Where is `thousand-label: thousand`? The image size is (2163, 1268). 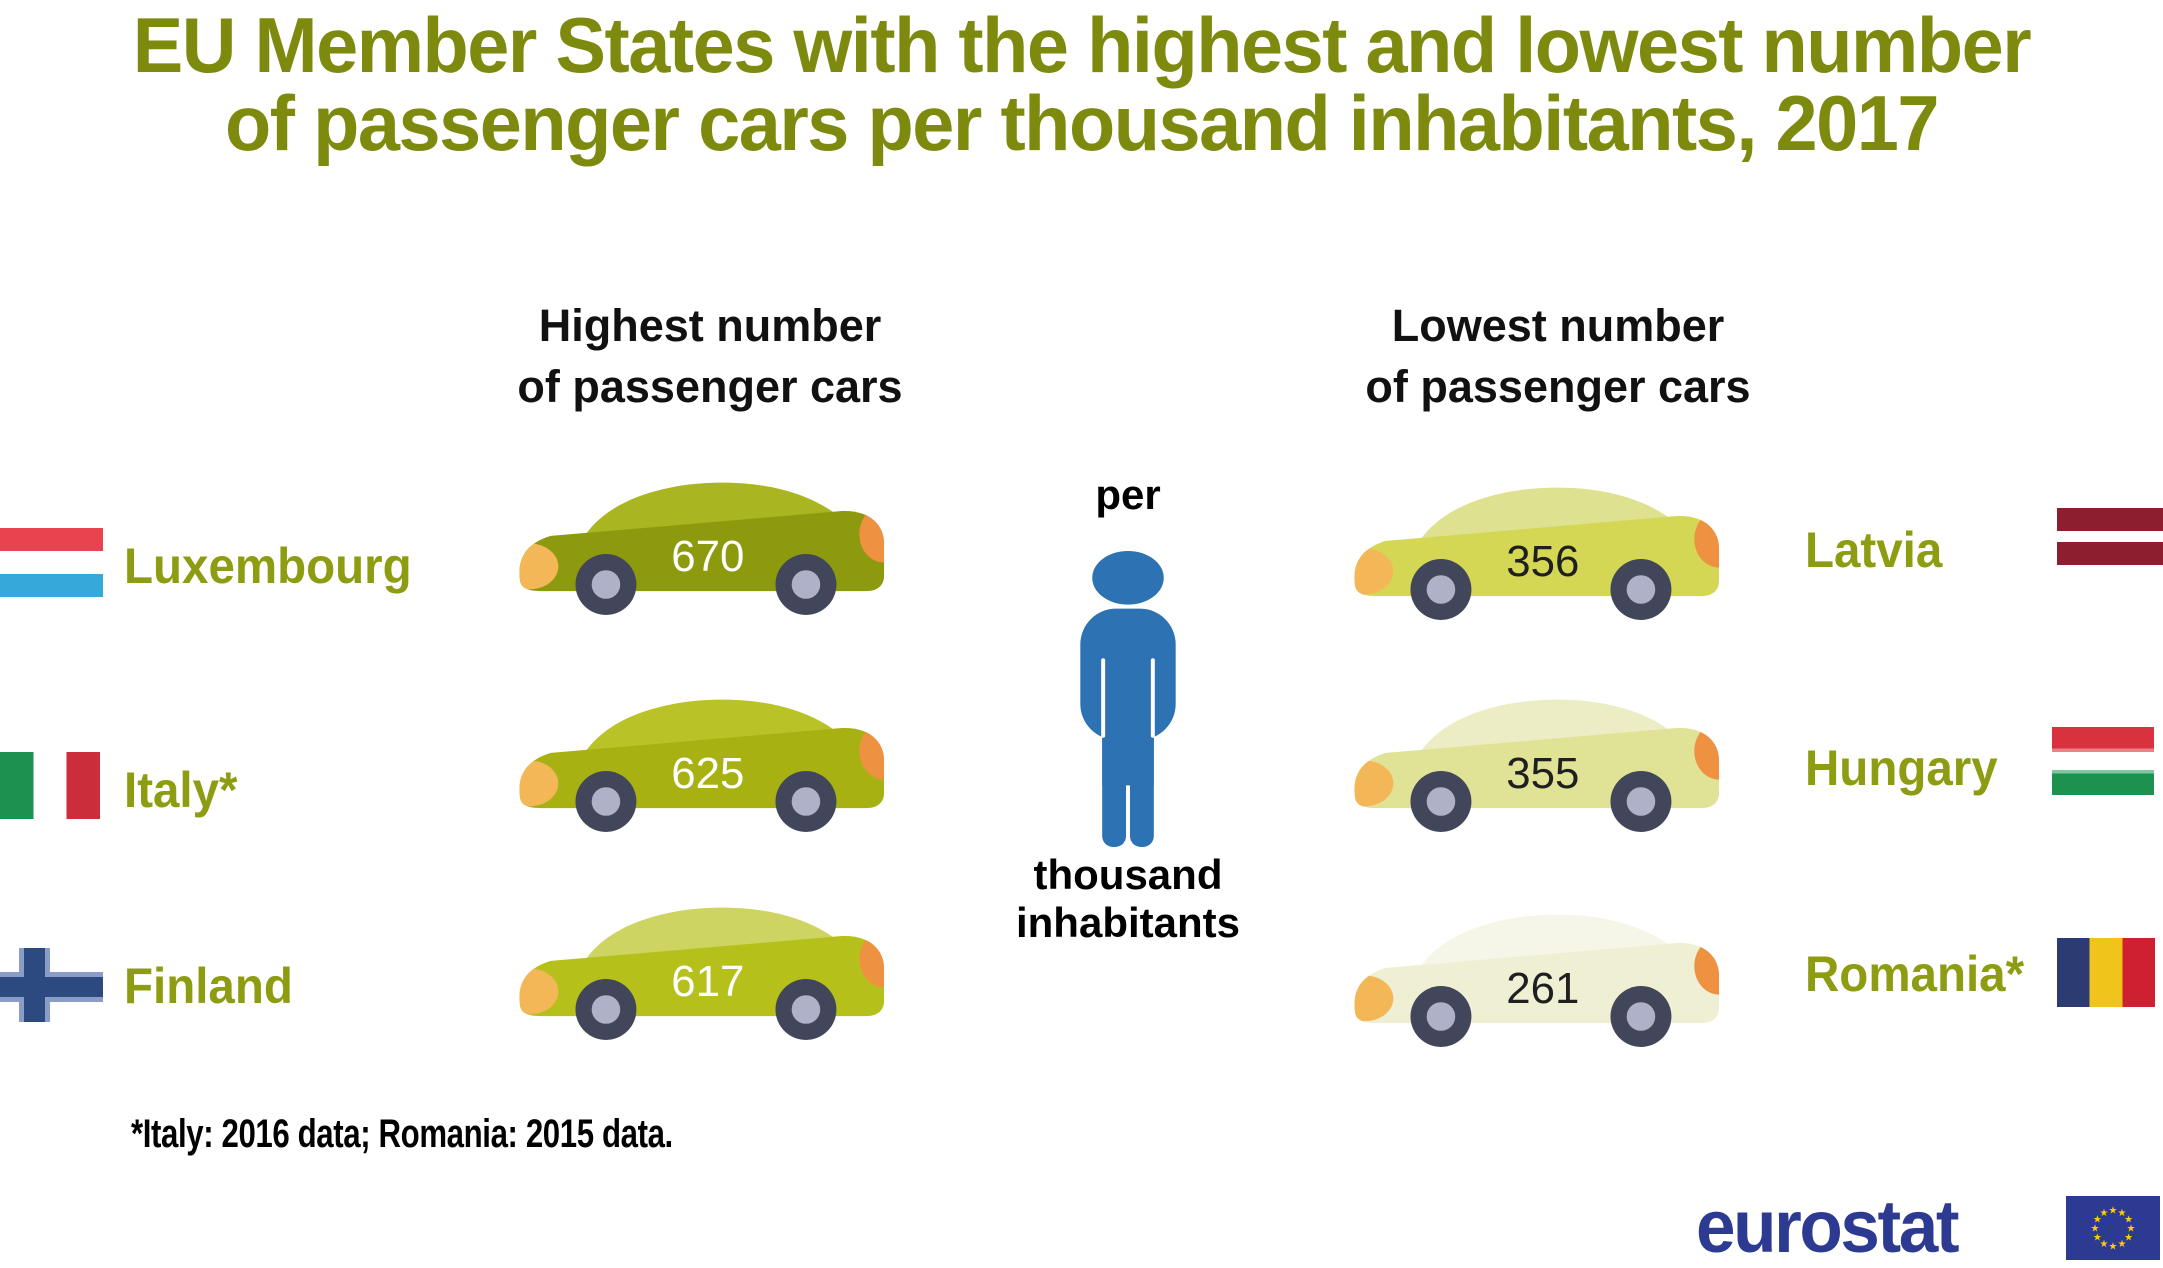
thousand-label: thousand is located at coordinates (1128, 874).